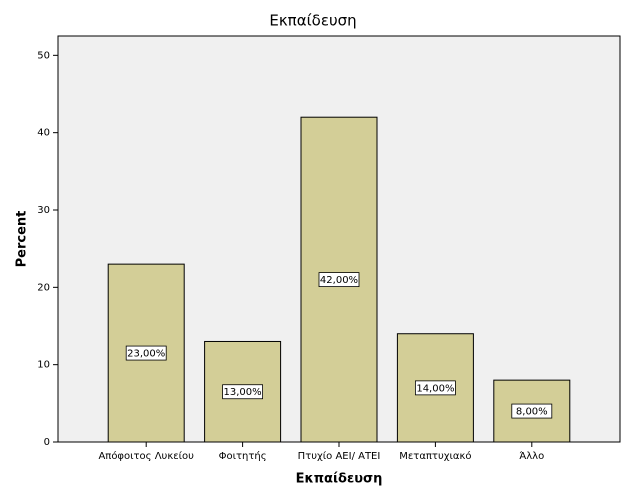 The height and width of the screenshot is (501, 626). What do you see at coordinates (43, 365) in the screenshot?
I see `y-tick-label: 10` at bounding box center [43, 365].